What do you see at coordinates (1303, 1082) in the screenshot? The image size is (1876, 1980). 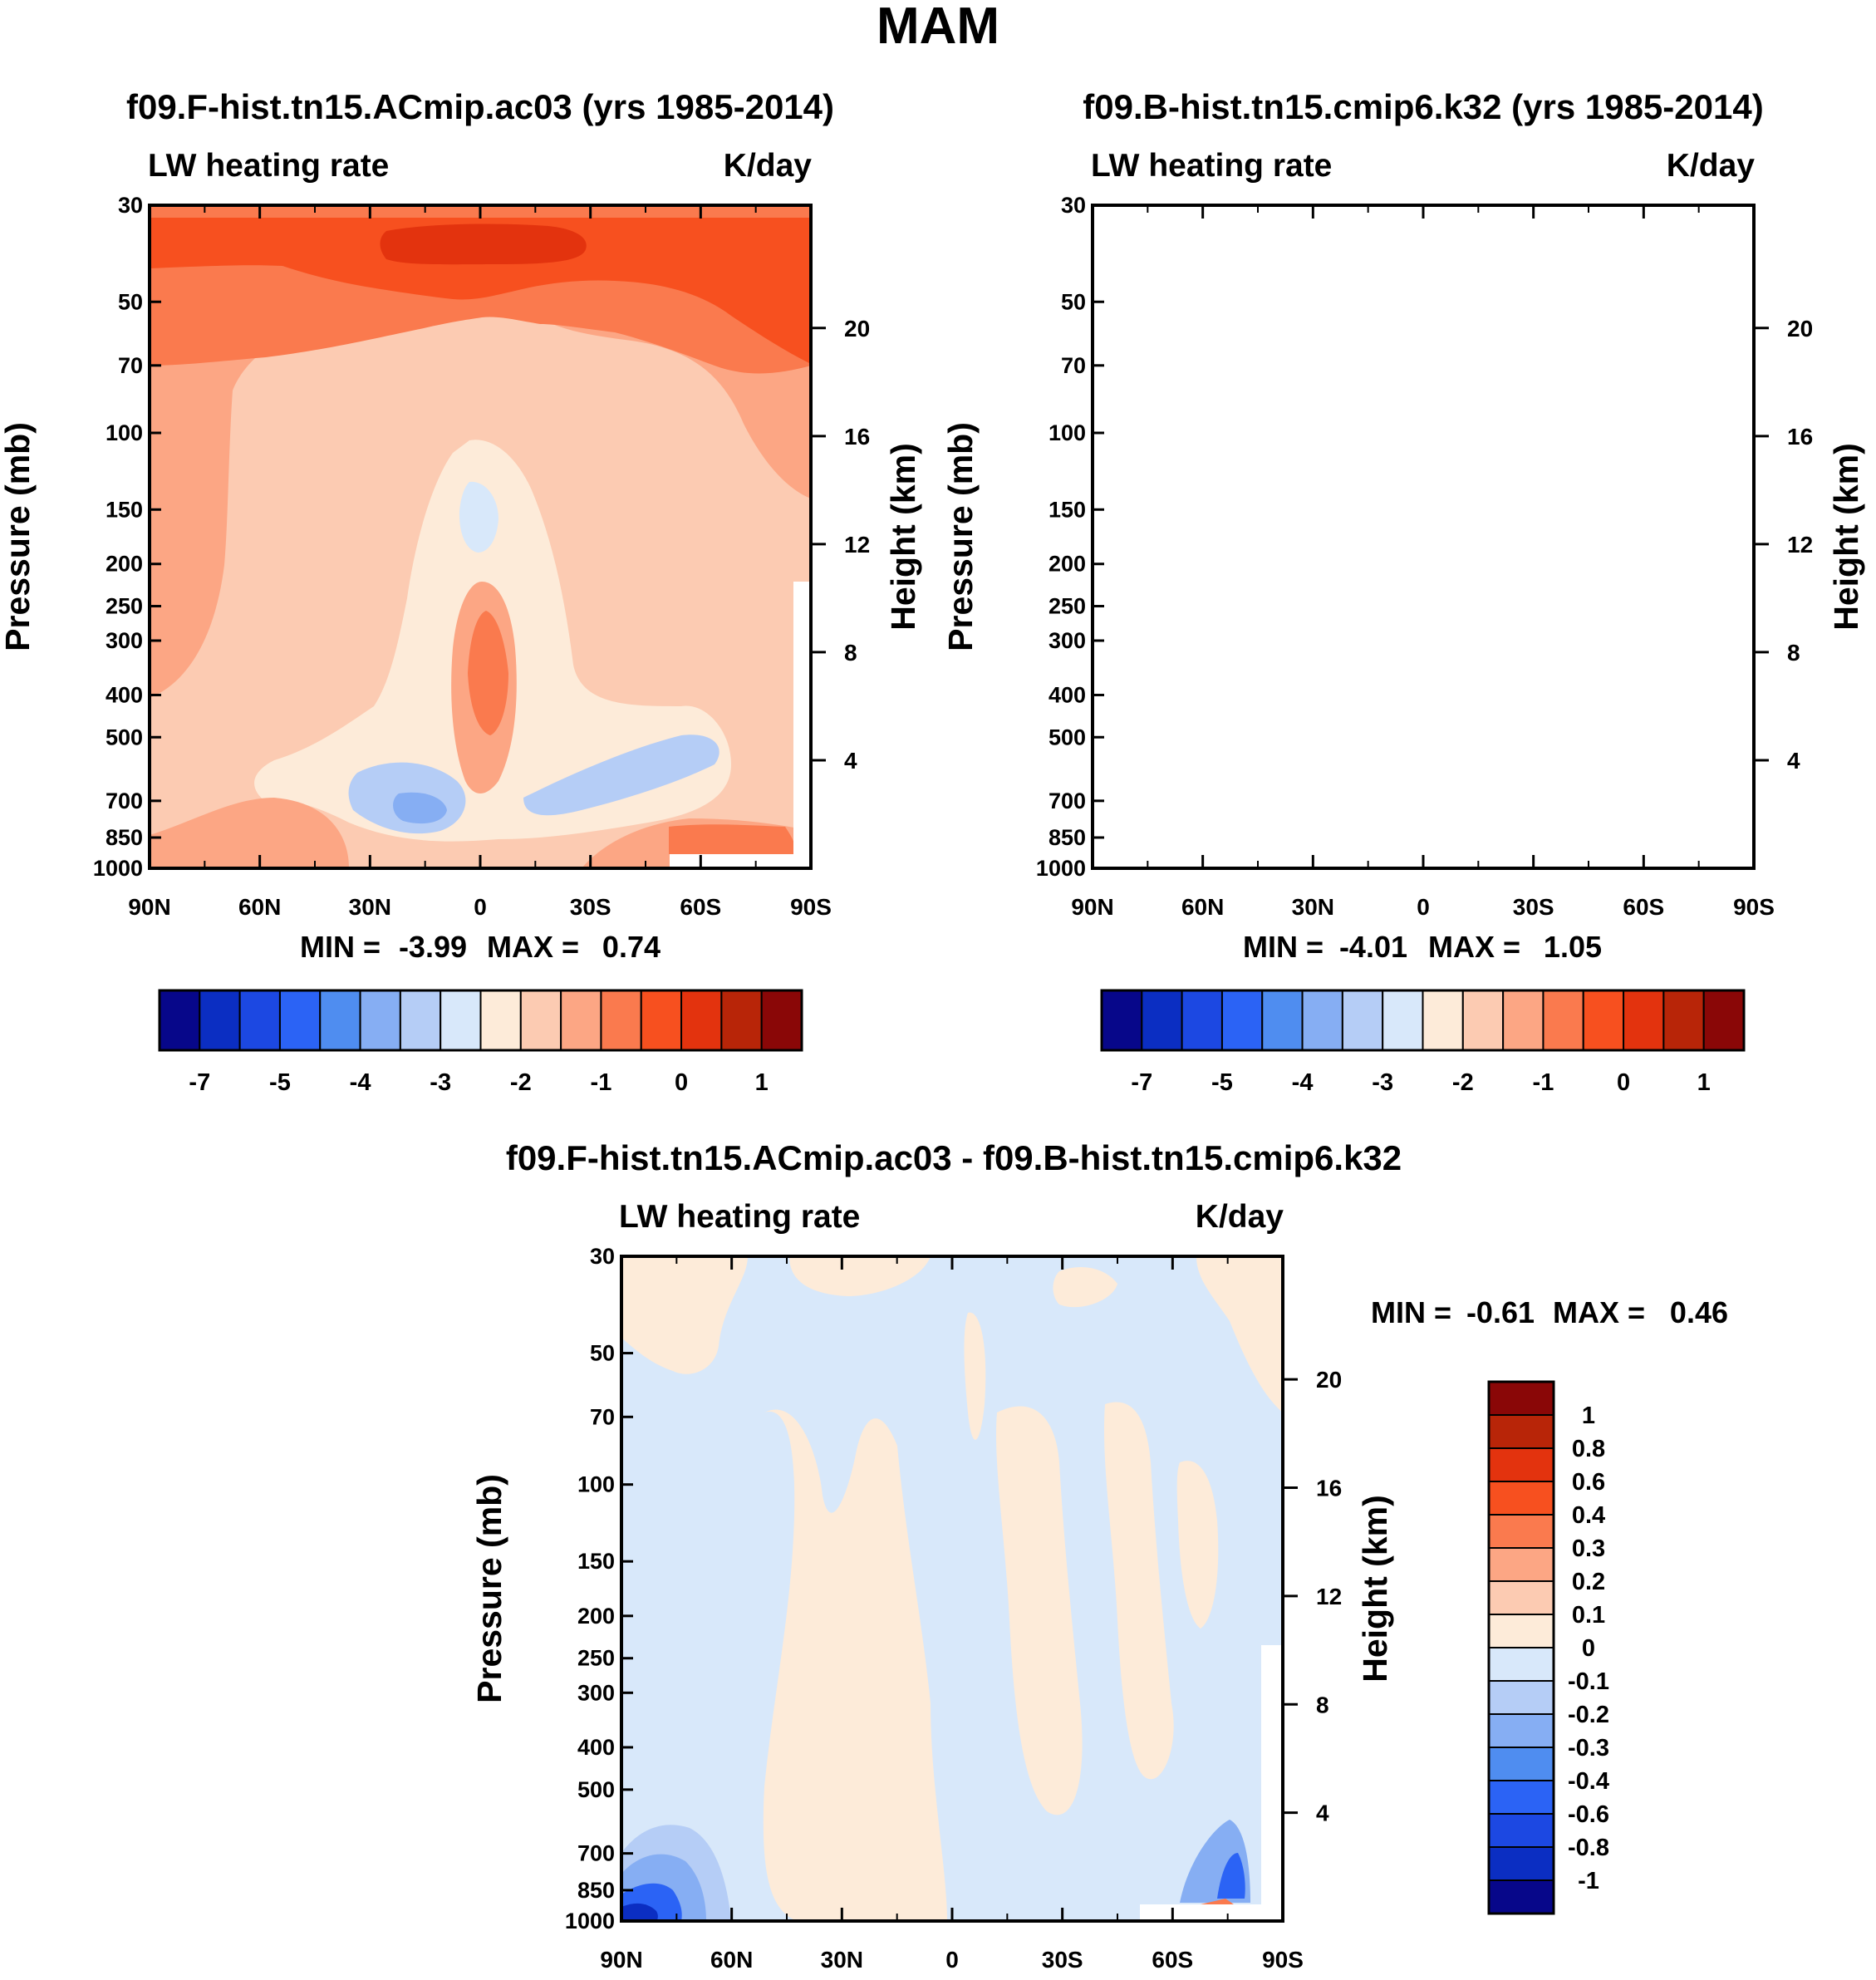 I see `panel-b-colorbar-label: -4` at bounding box center [1303, 1082].